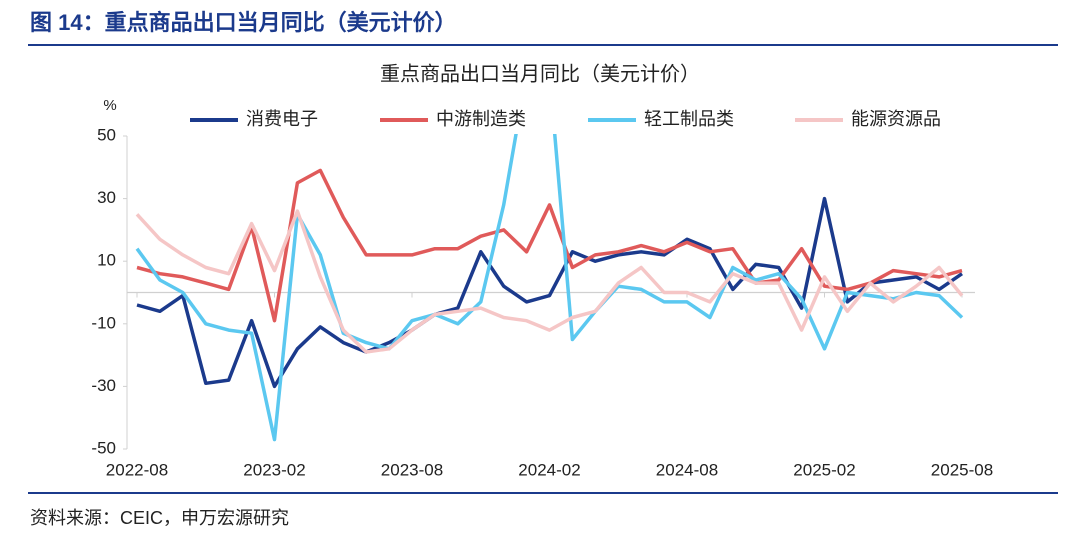 This screenshot has width=1080, height=538. Describe the element at coordinates (282, 119) in the screenshot. I see `legend-label: 消费电子` at that location.